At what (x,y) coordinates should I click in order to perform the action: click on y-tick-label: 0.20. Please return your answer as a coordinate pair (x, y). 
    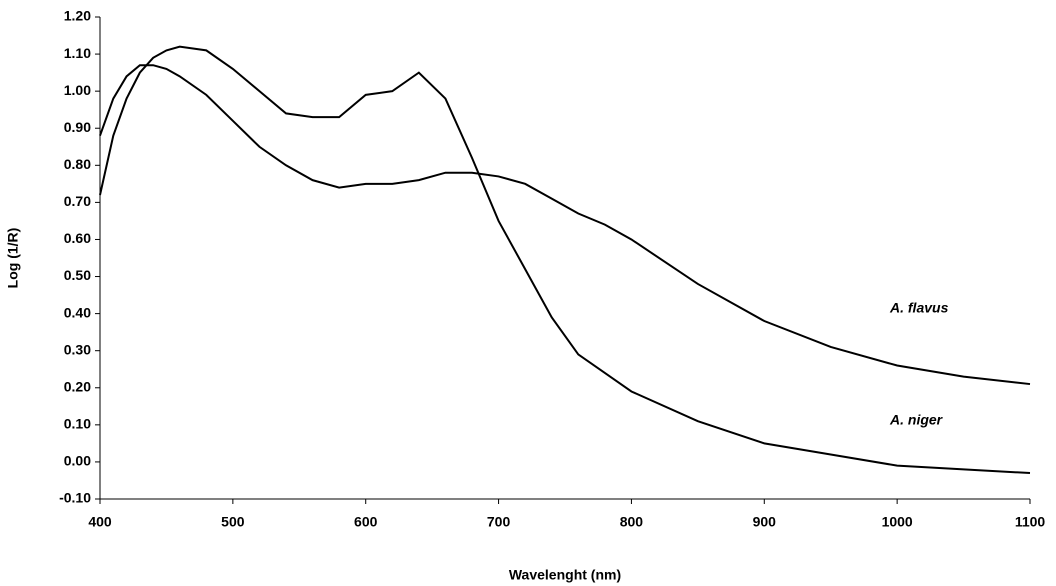
    Looking at the image, I should click on (77, 386).